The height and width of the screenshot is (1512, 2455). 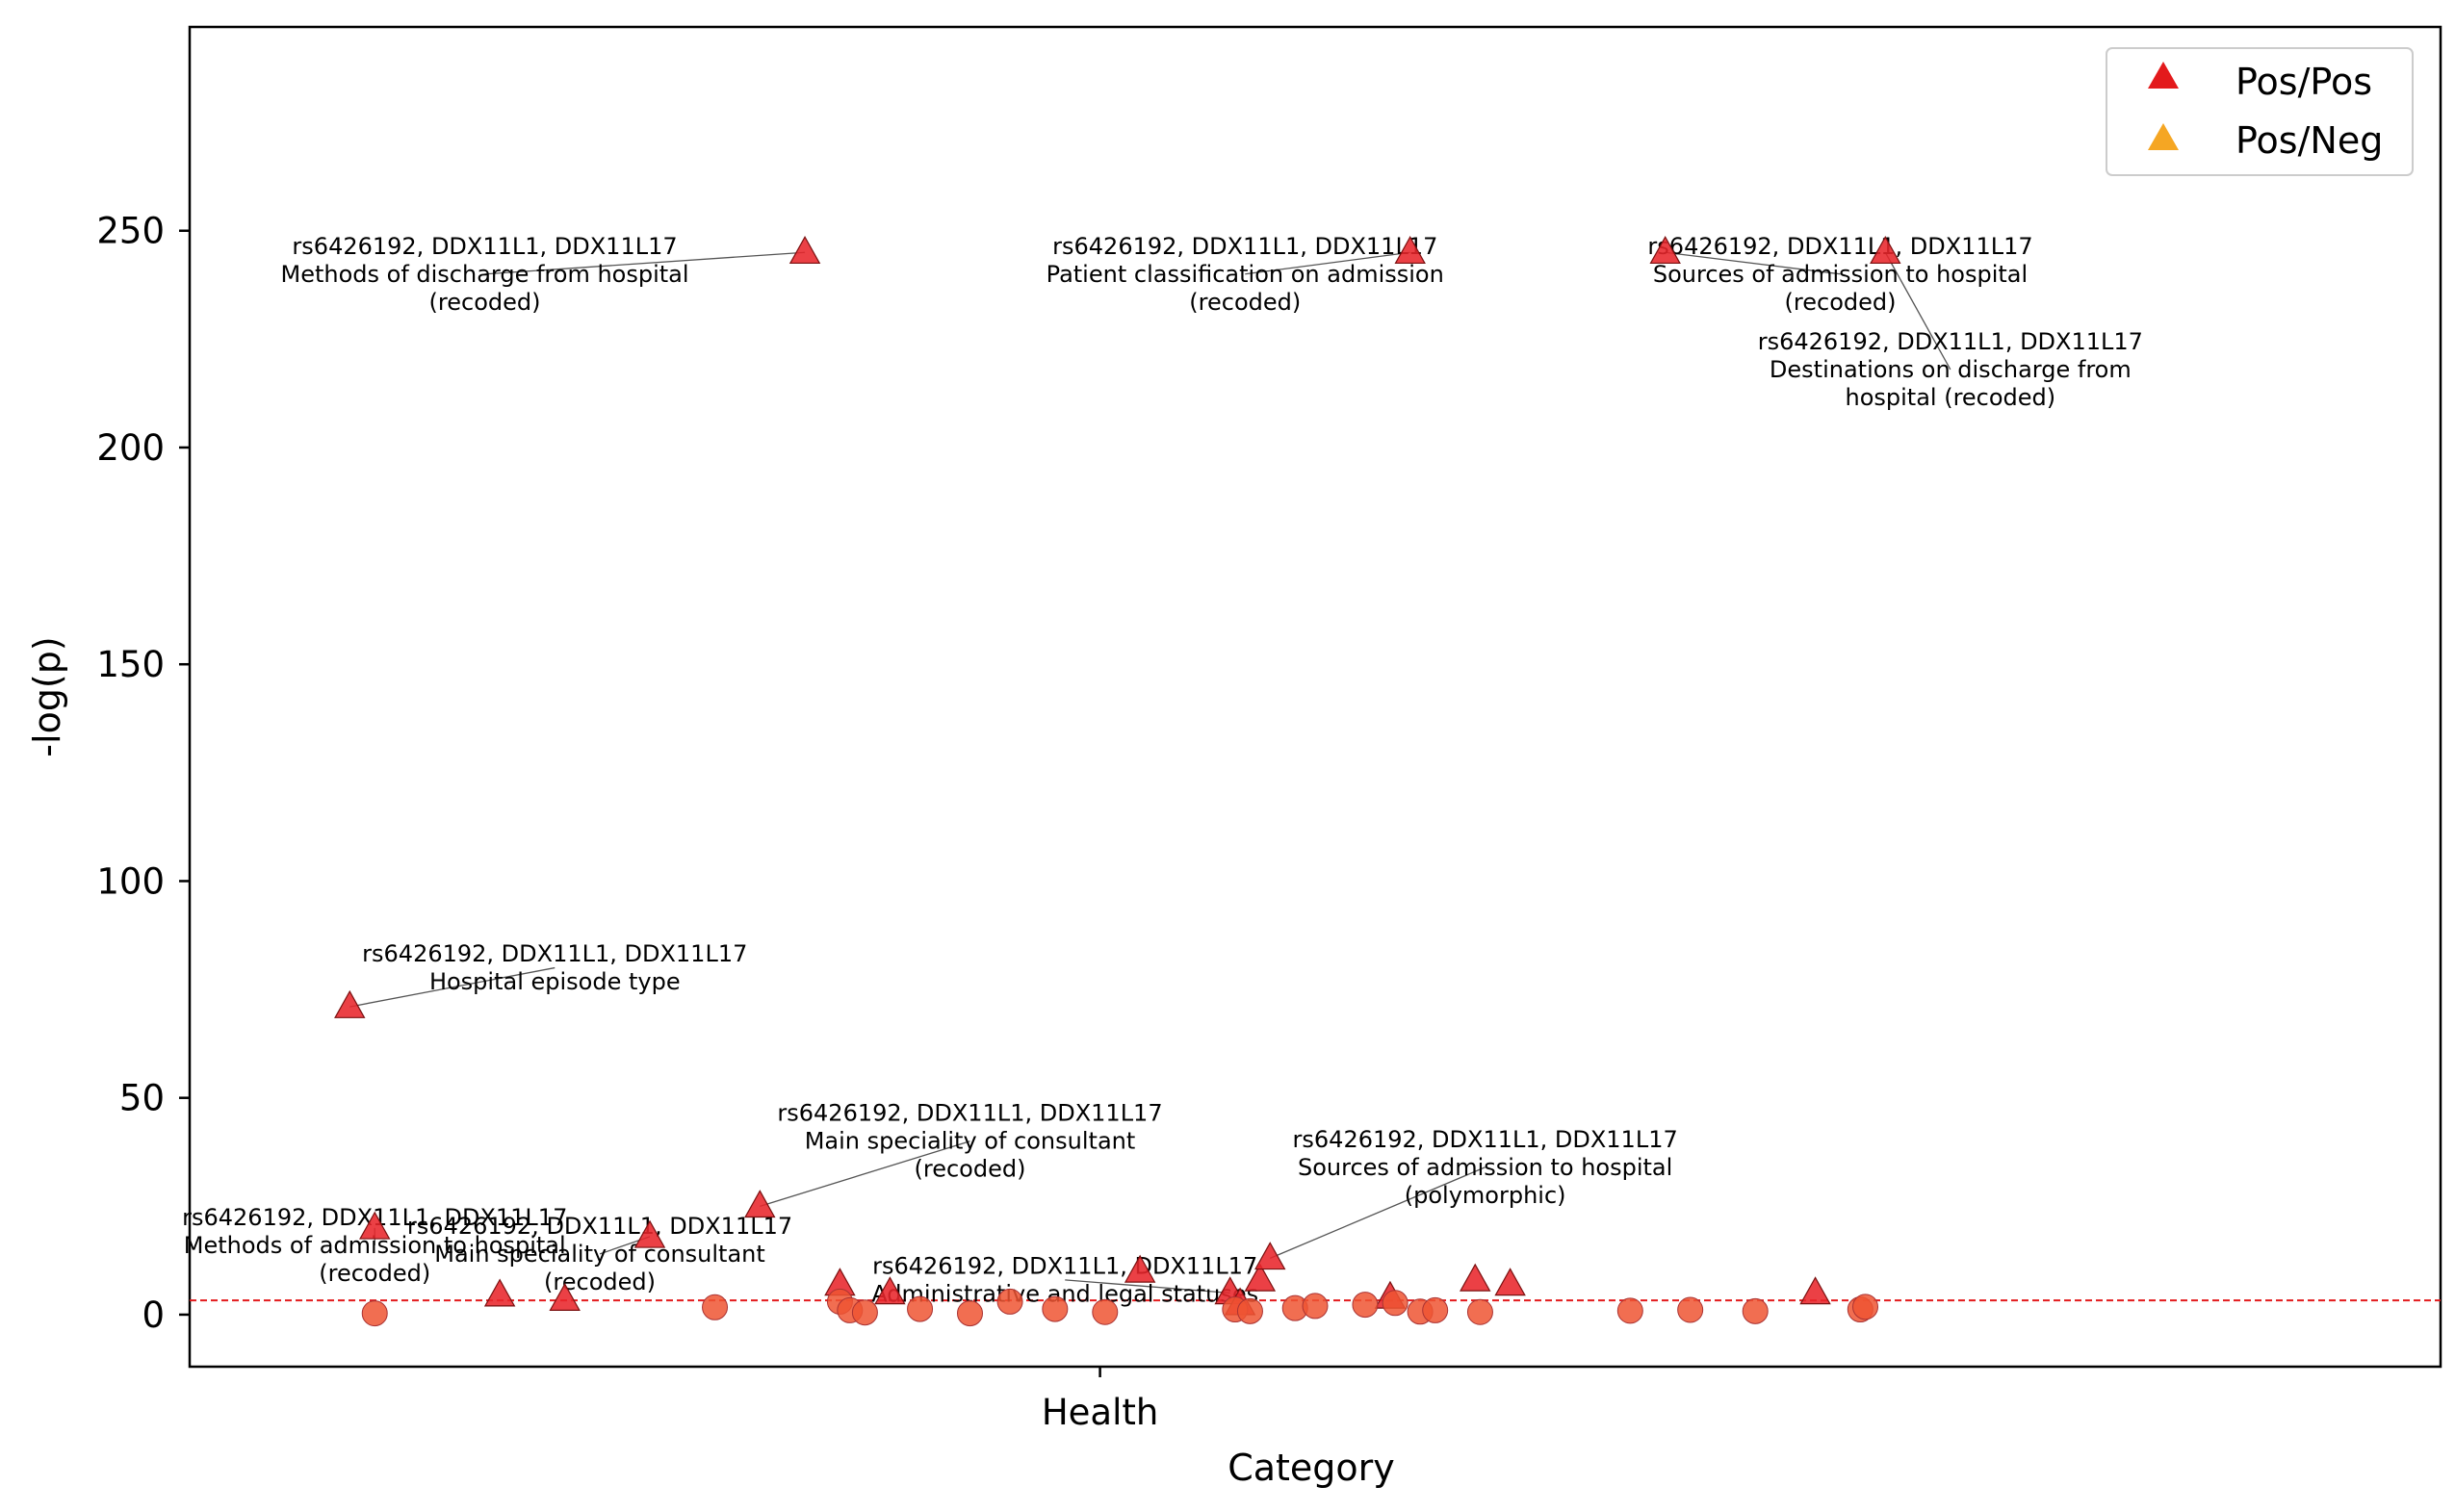 What do you see at coordinates (2163, 75) in the screenshot?
I see `legend-marker-pos-pos` at bounding box center [2163, 75].